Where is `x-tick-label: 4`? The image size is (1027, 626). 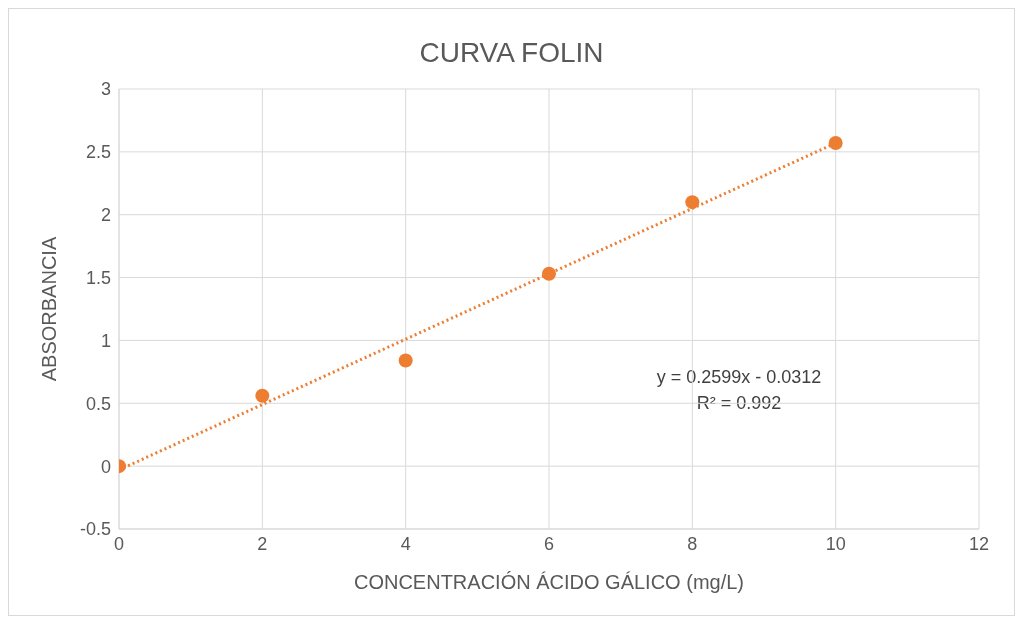
x-tick-label: 4 is located at coordinates (405, 543).